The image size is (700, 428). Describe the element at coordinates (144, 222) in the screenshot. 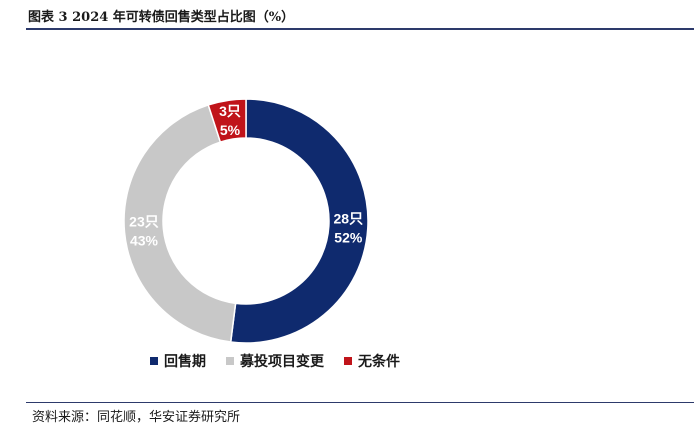

I see `slice-count-label: 23只` at that location.